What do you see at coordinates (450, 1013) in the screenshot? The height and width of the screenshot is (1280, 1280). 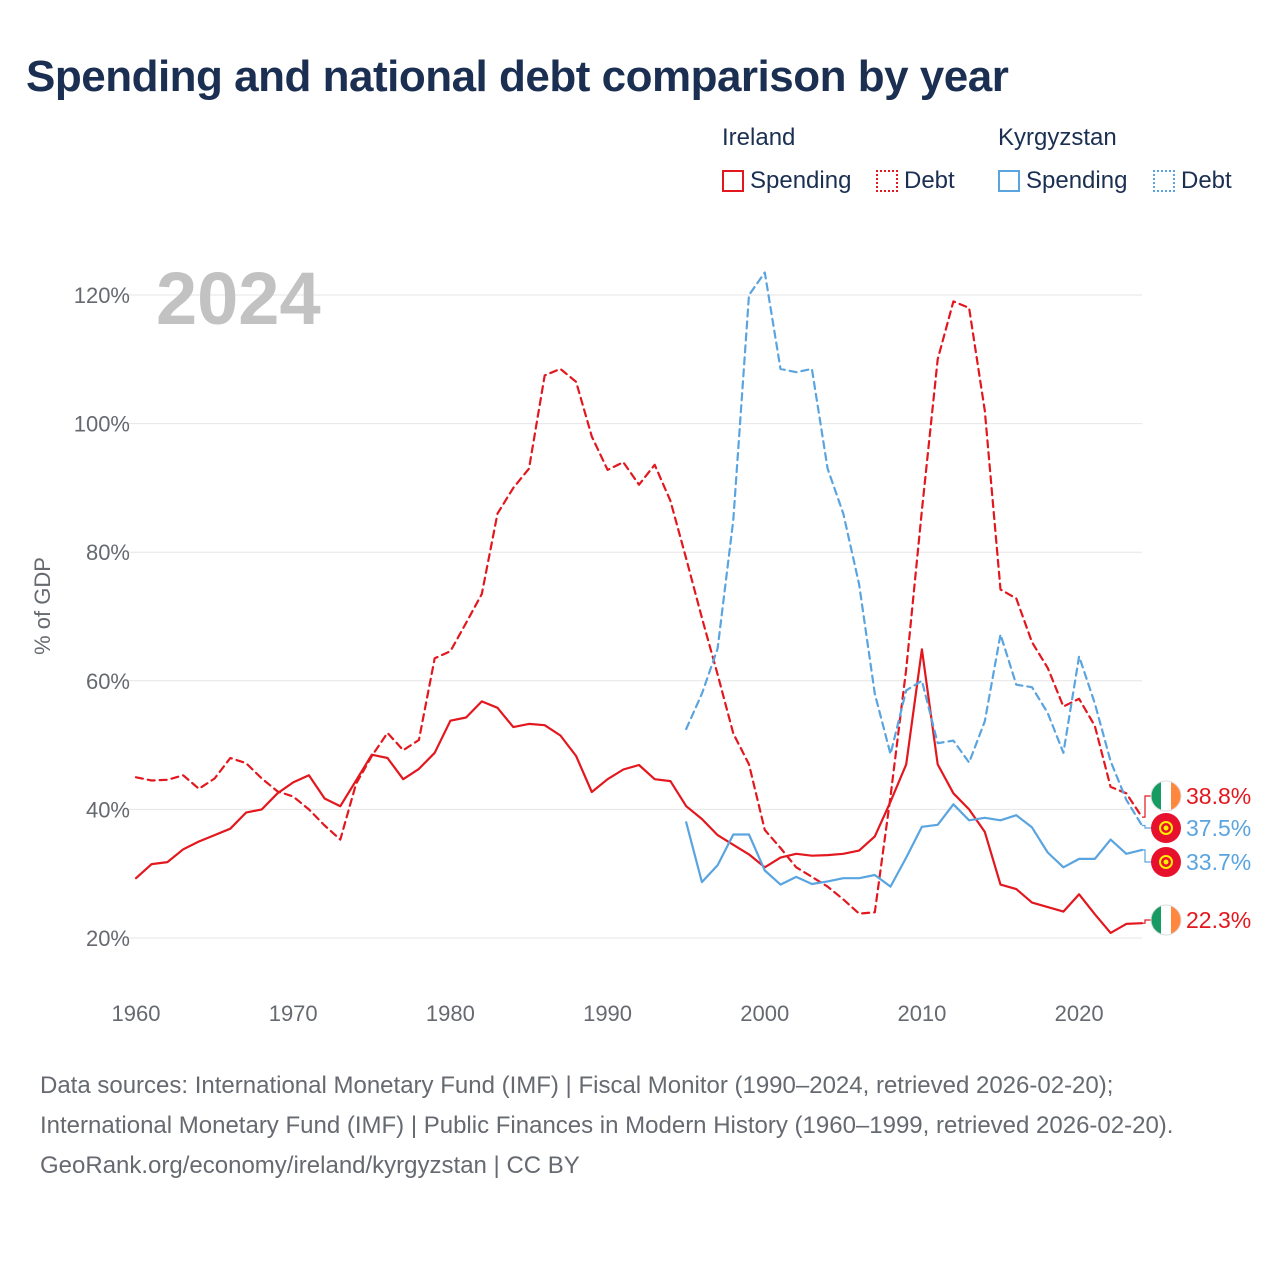 I see `x-tick-label: 1980` at bounding box center [450, 1013].